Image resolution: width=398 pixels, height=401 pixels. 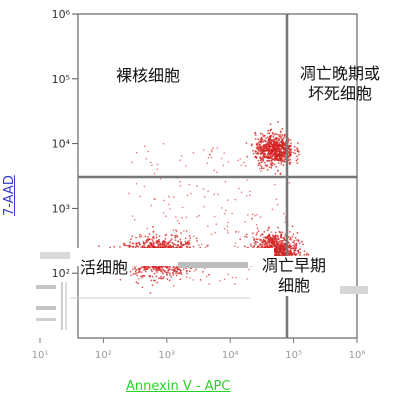 What do you see at coordinates (230, 355) in the screenshot?
I see `x-tick-label: 10⁴` at bounding box center [230, 355].